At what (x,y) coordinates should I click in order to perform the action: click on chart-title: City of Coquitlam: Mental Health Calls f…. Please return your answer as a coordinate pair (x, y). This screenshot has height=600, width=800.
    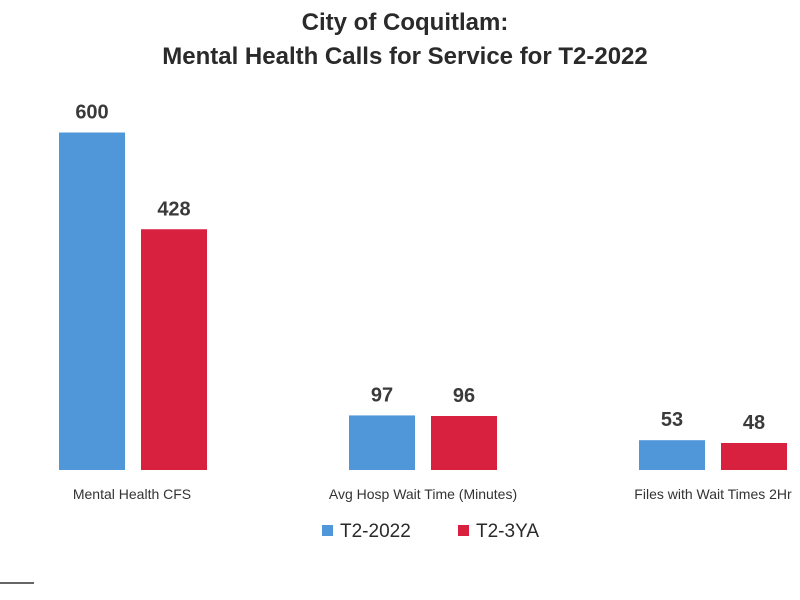
    Looking at the image, I should click on (405, 39).